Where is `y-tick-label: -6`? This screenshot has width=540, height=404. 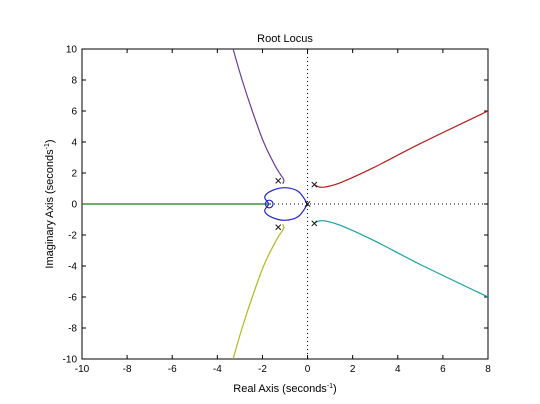
y-tick-label: -6 is located at coordinates (72, 298).